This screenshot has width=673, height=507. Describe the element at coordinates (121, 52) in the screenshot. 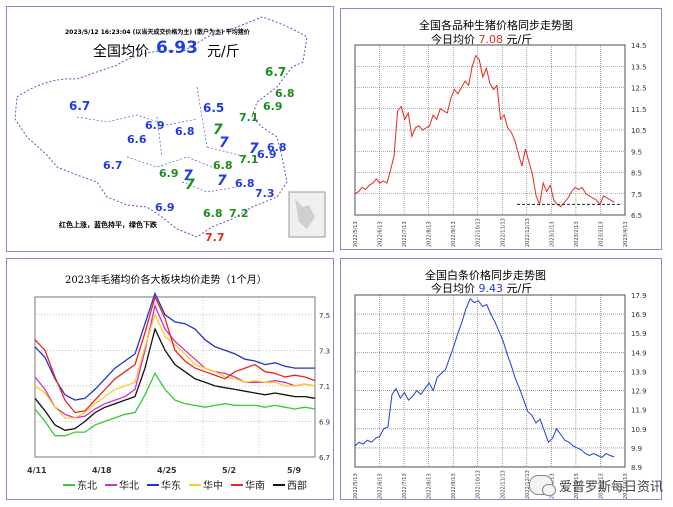

I see `map-avg-label: 全国均价` at that location.